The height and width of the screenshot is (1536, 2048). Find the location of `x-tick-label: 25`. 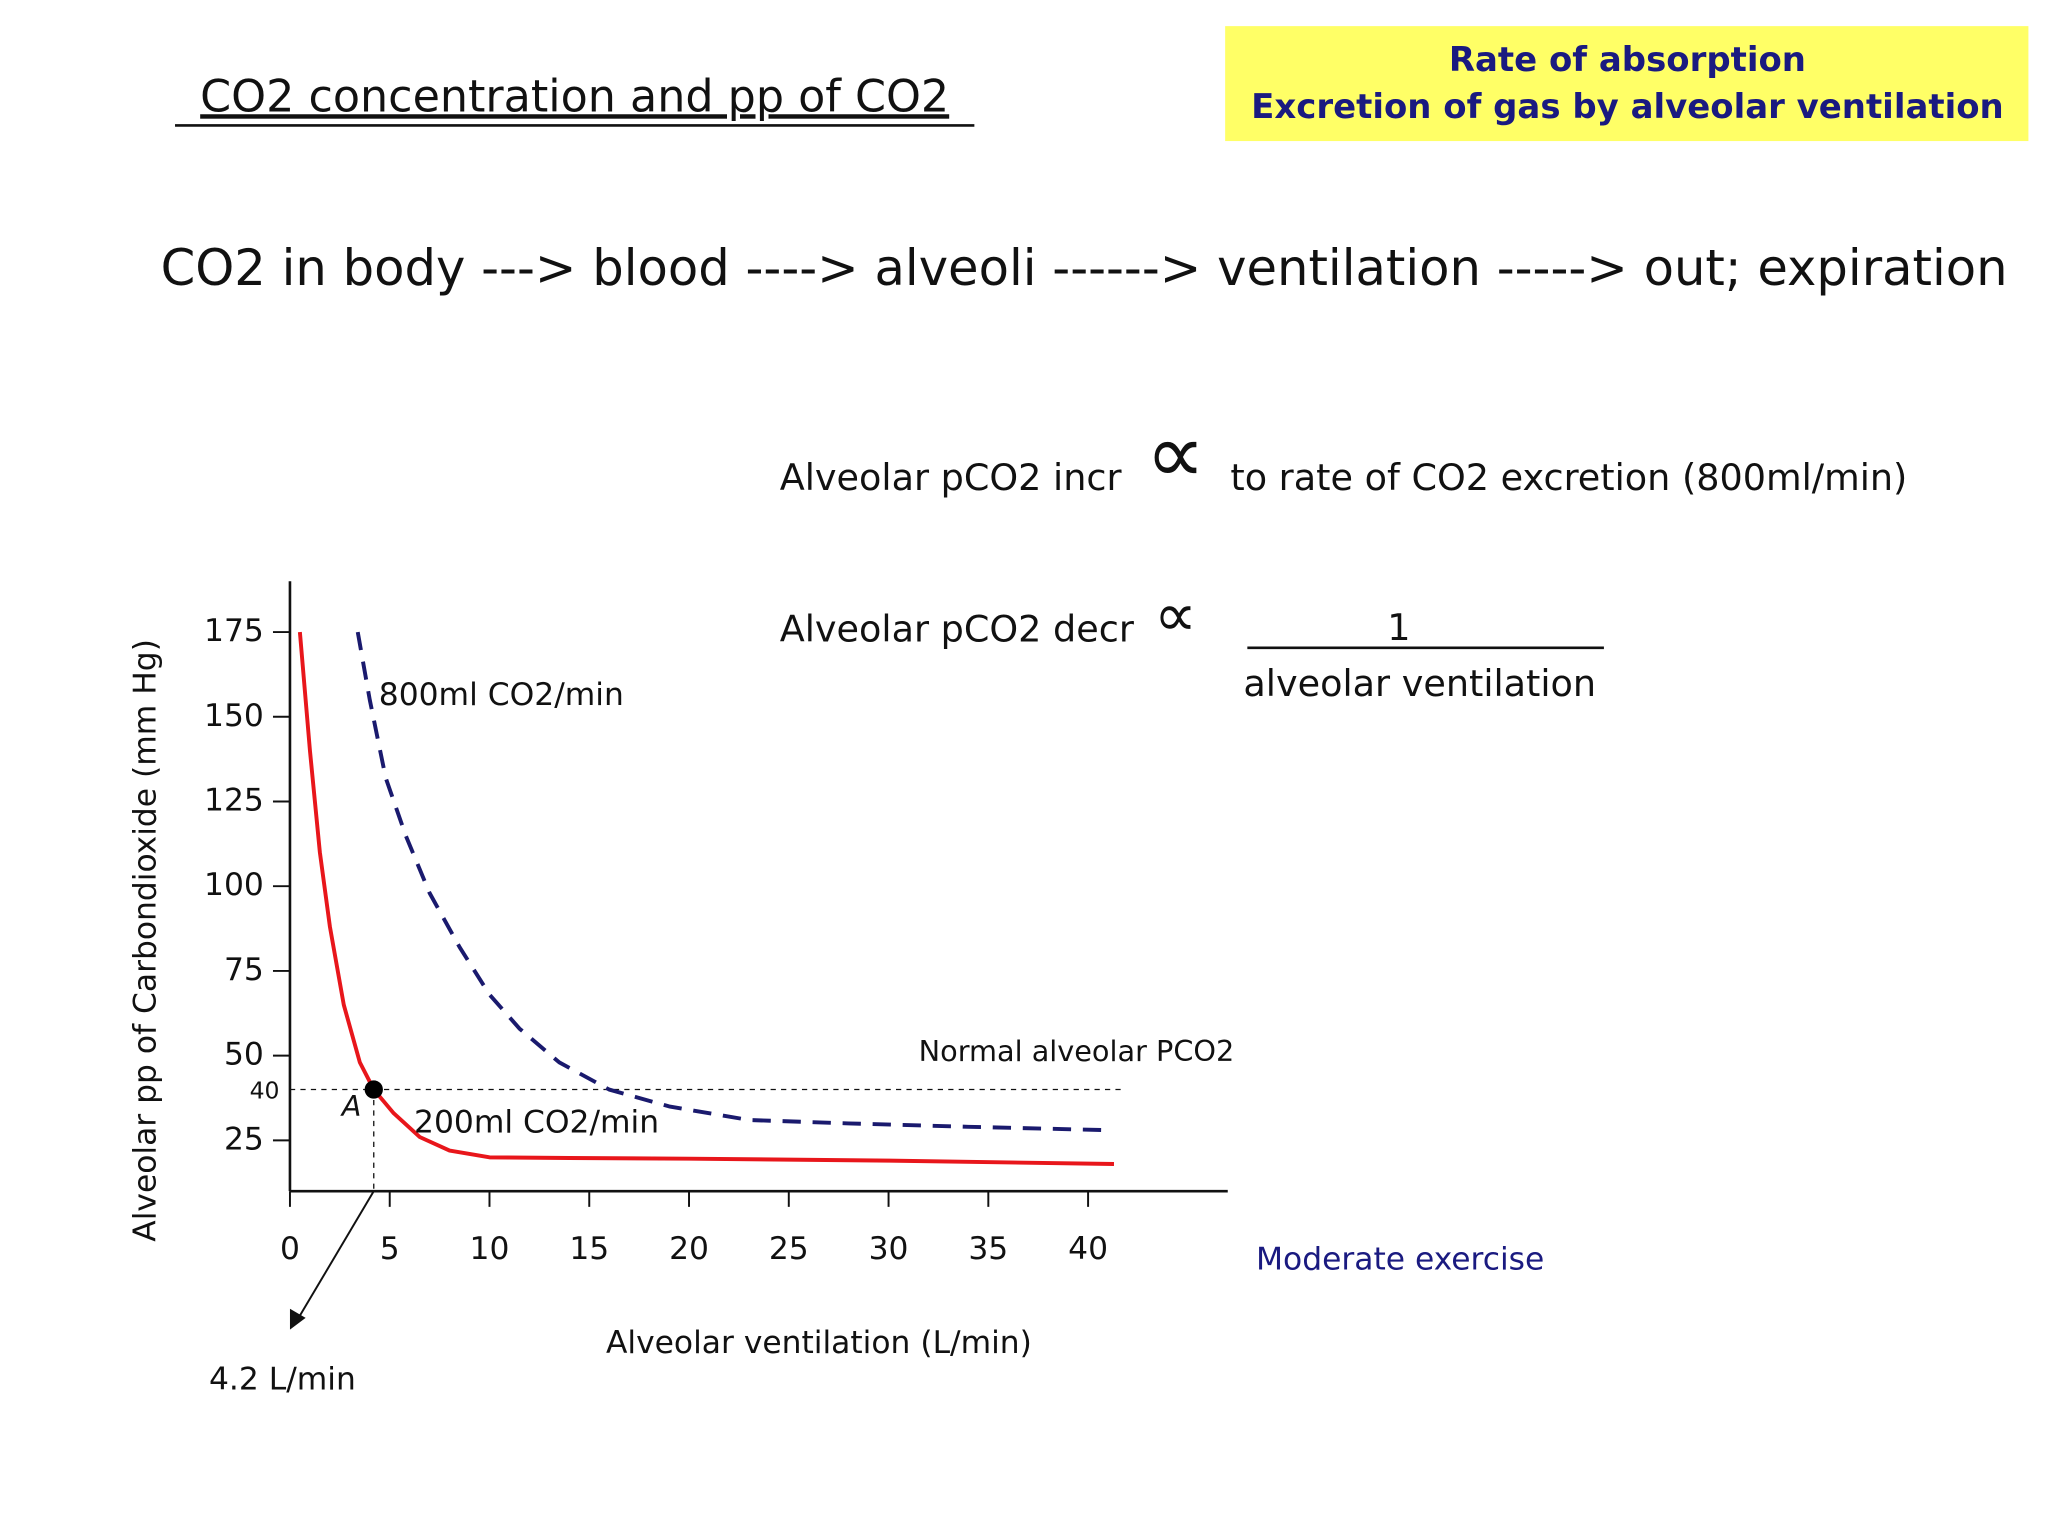

x-tick-label: 25 is located at coordinates (789, 1249).